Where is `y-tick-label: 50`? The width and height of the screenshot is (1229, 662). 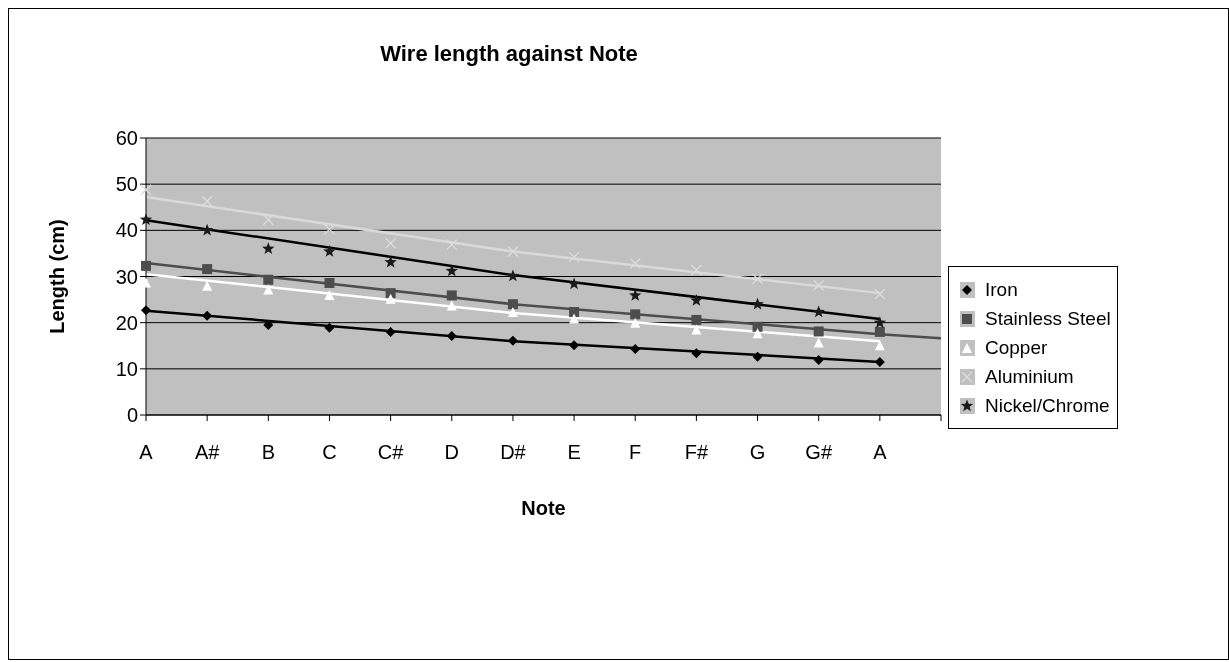 y-tick-label: 50 is located at coordinates (126, 184).